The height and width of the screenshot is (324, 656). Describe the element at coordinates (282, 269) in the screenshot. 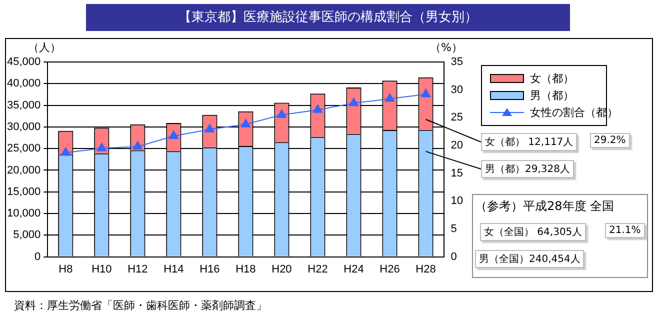

I see `x-tick-label: H20` at that location.